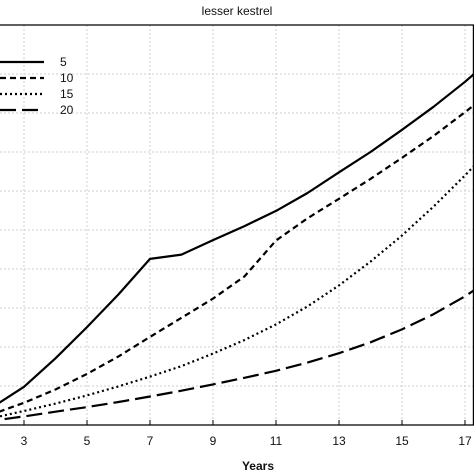 The width and height of the screenshot is (474, 474). I want to click on chart-title: lesser kestrel, so click(237, 11).